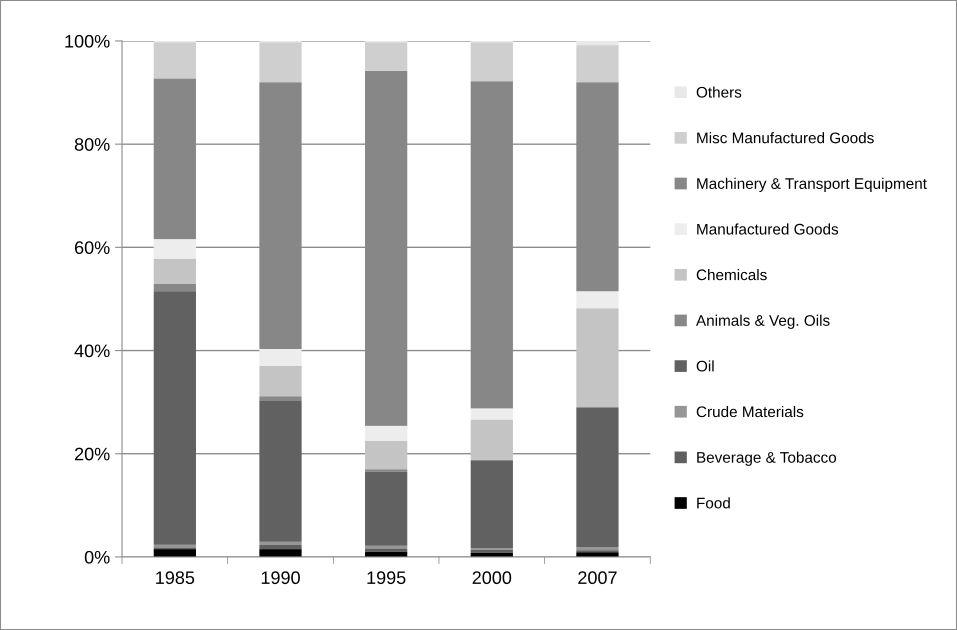 The image size is (957, 630). I want to click on y-tick-label: 20%, so click(92, 454).